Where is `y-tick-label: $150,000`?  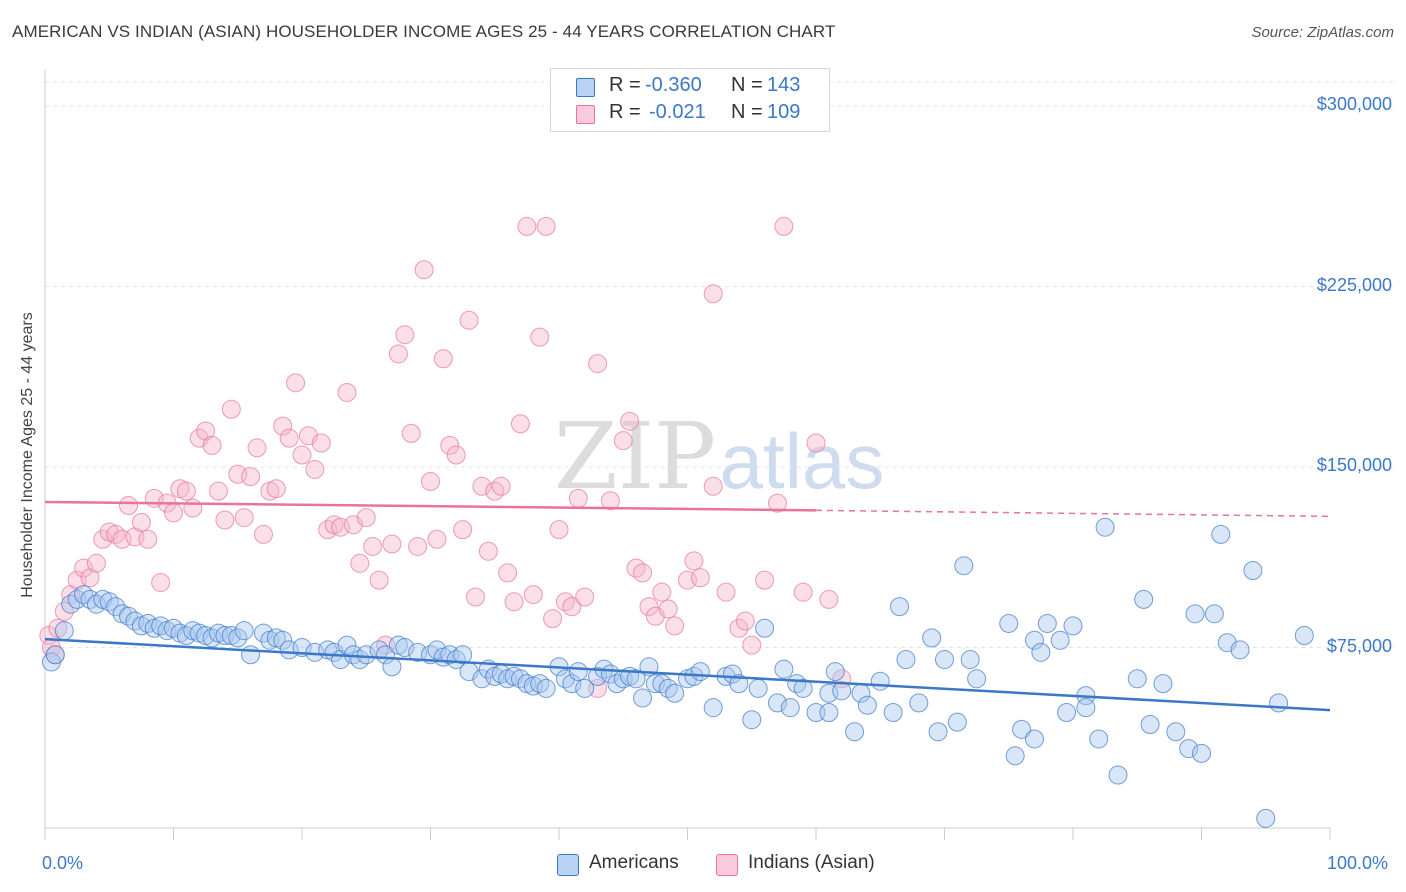 y-tick-label: $150,000 is located at coordinates (1354, 465).